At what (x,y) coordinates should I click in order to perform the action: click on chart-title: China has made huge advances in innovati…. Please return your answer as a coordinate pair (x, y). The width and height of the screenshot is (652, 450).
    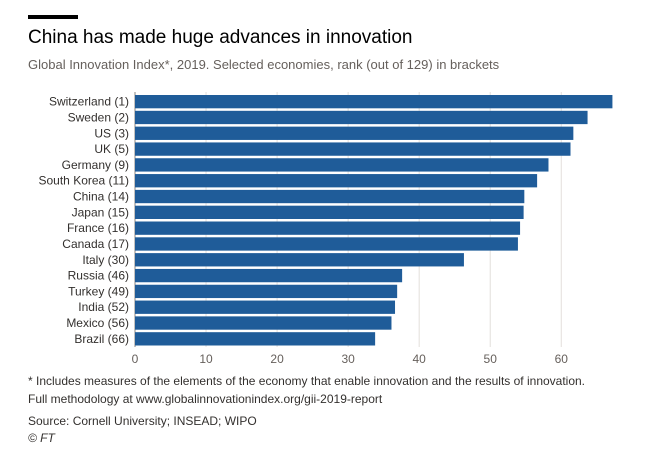
    Looking at the image, I should click on (220, 37).